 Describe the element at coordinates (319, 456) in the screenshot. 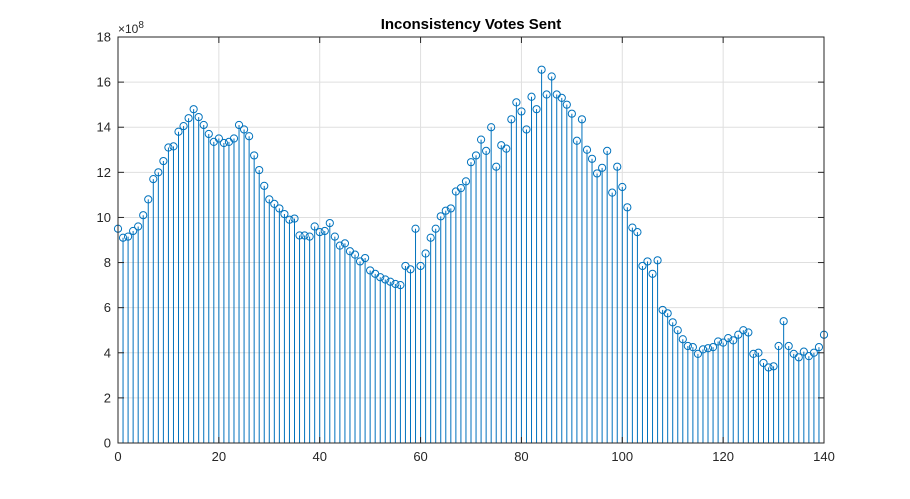

I see `x-tick-label: 40` at that location.